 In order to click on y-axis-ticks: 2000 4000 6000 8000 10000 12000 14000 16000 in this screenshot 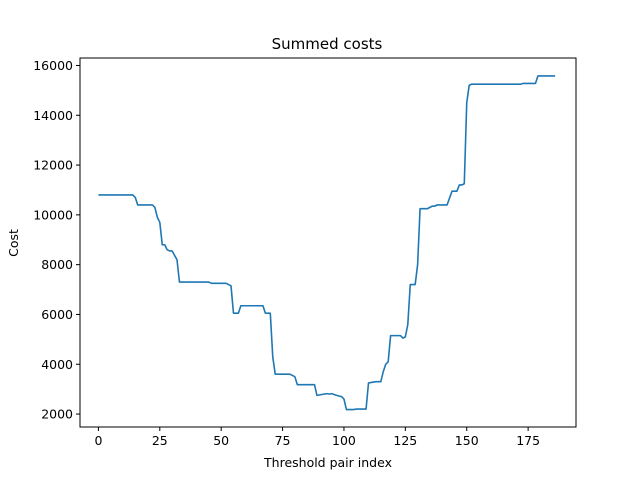, I will do `click(56, 240)`.